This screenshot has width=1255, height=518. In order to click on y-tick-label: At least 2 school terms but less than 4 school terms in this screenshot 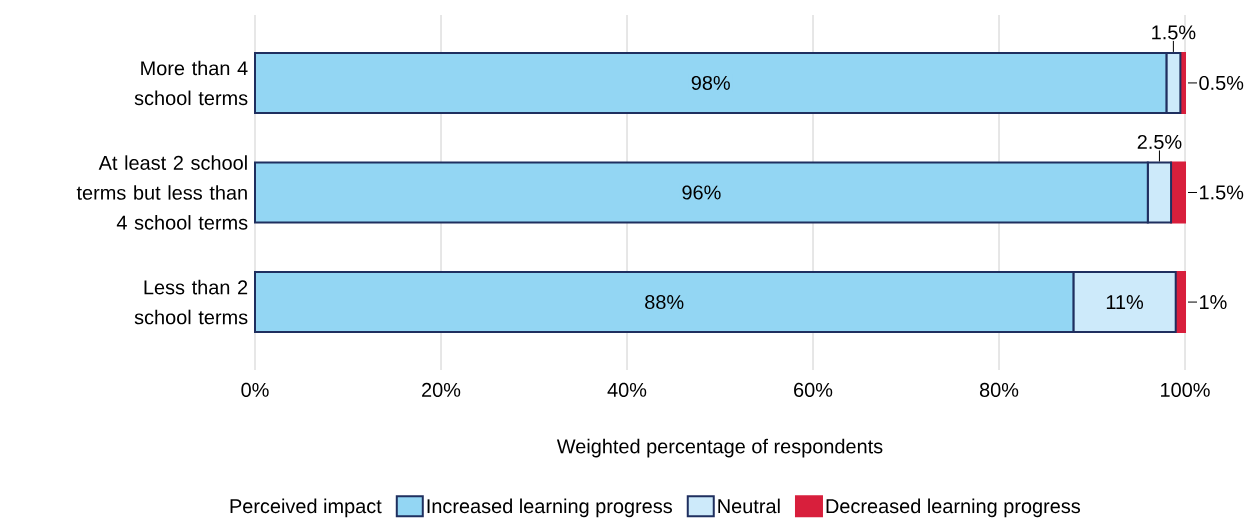, I will do `click(162, 192)`.